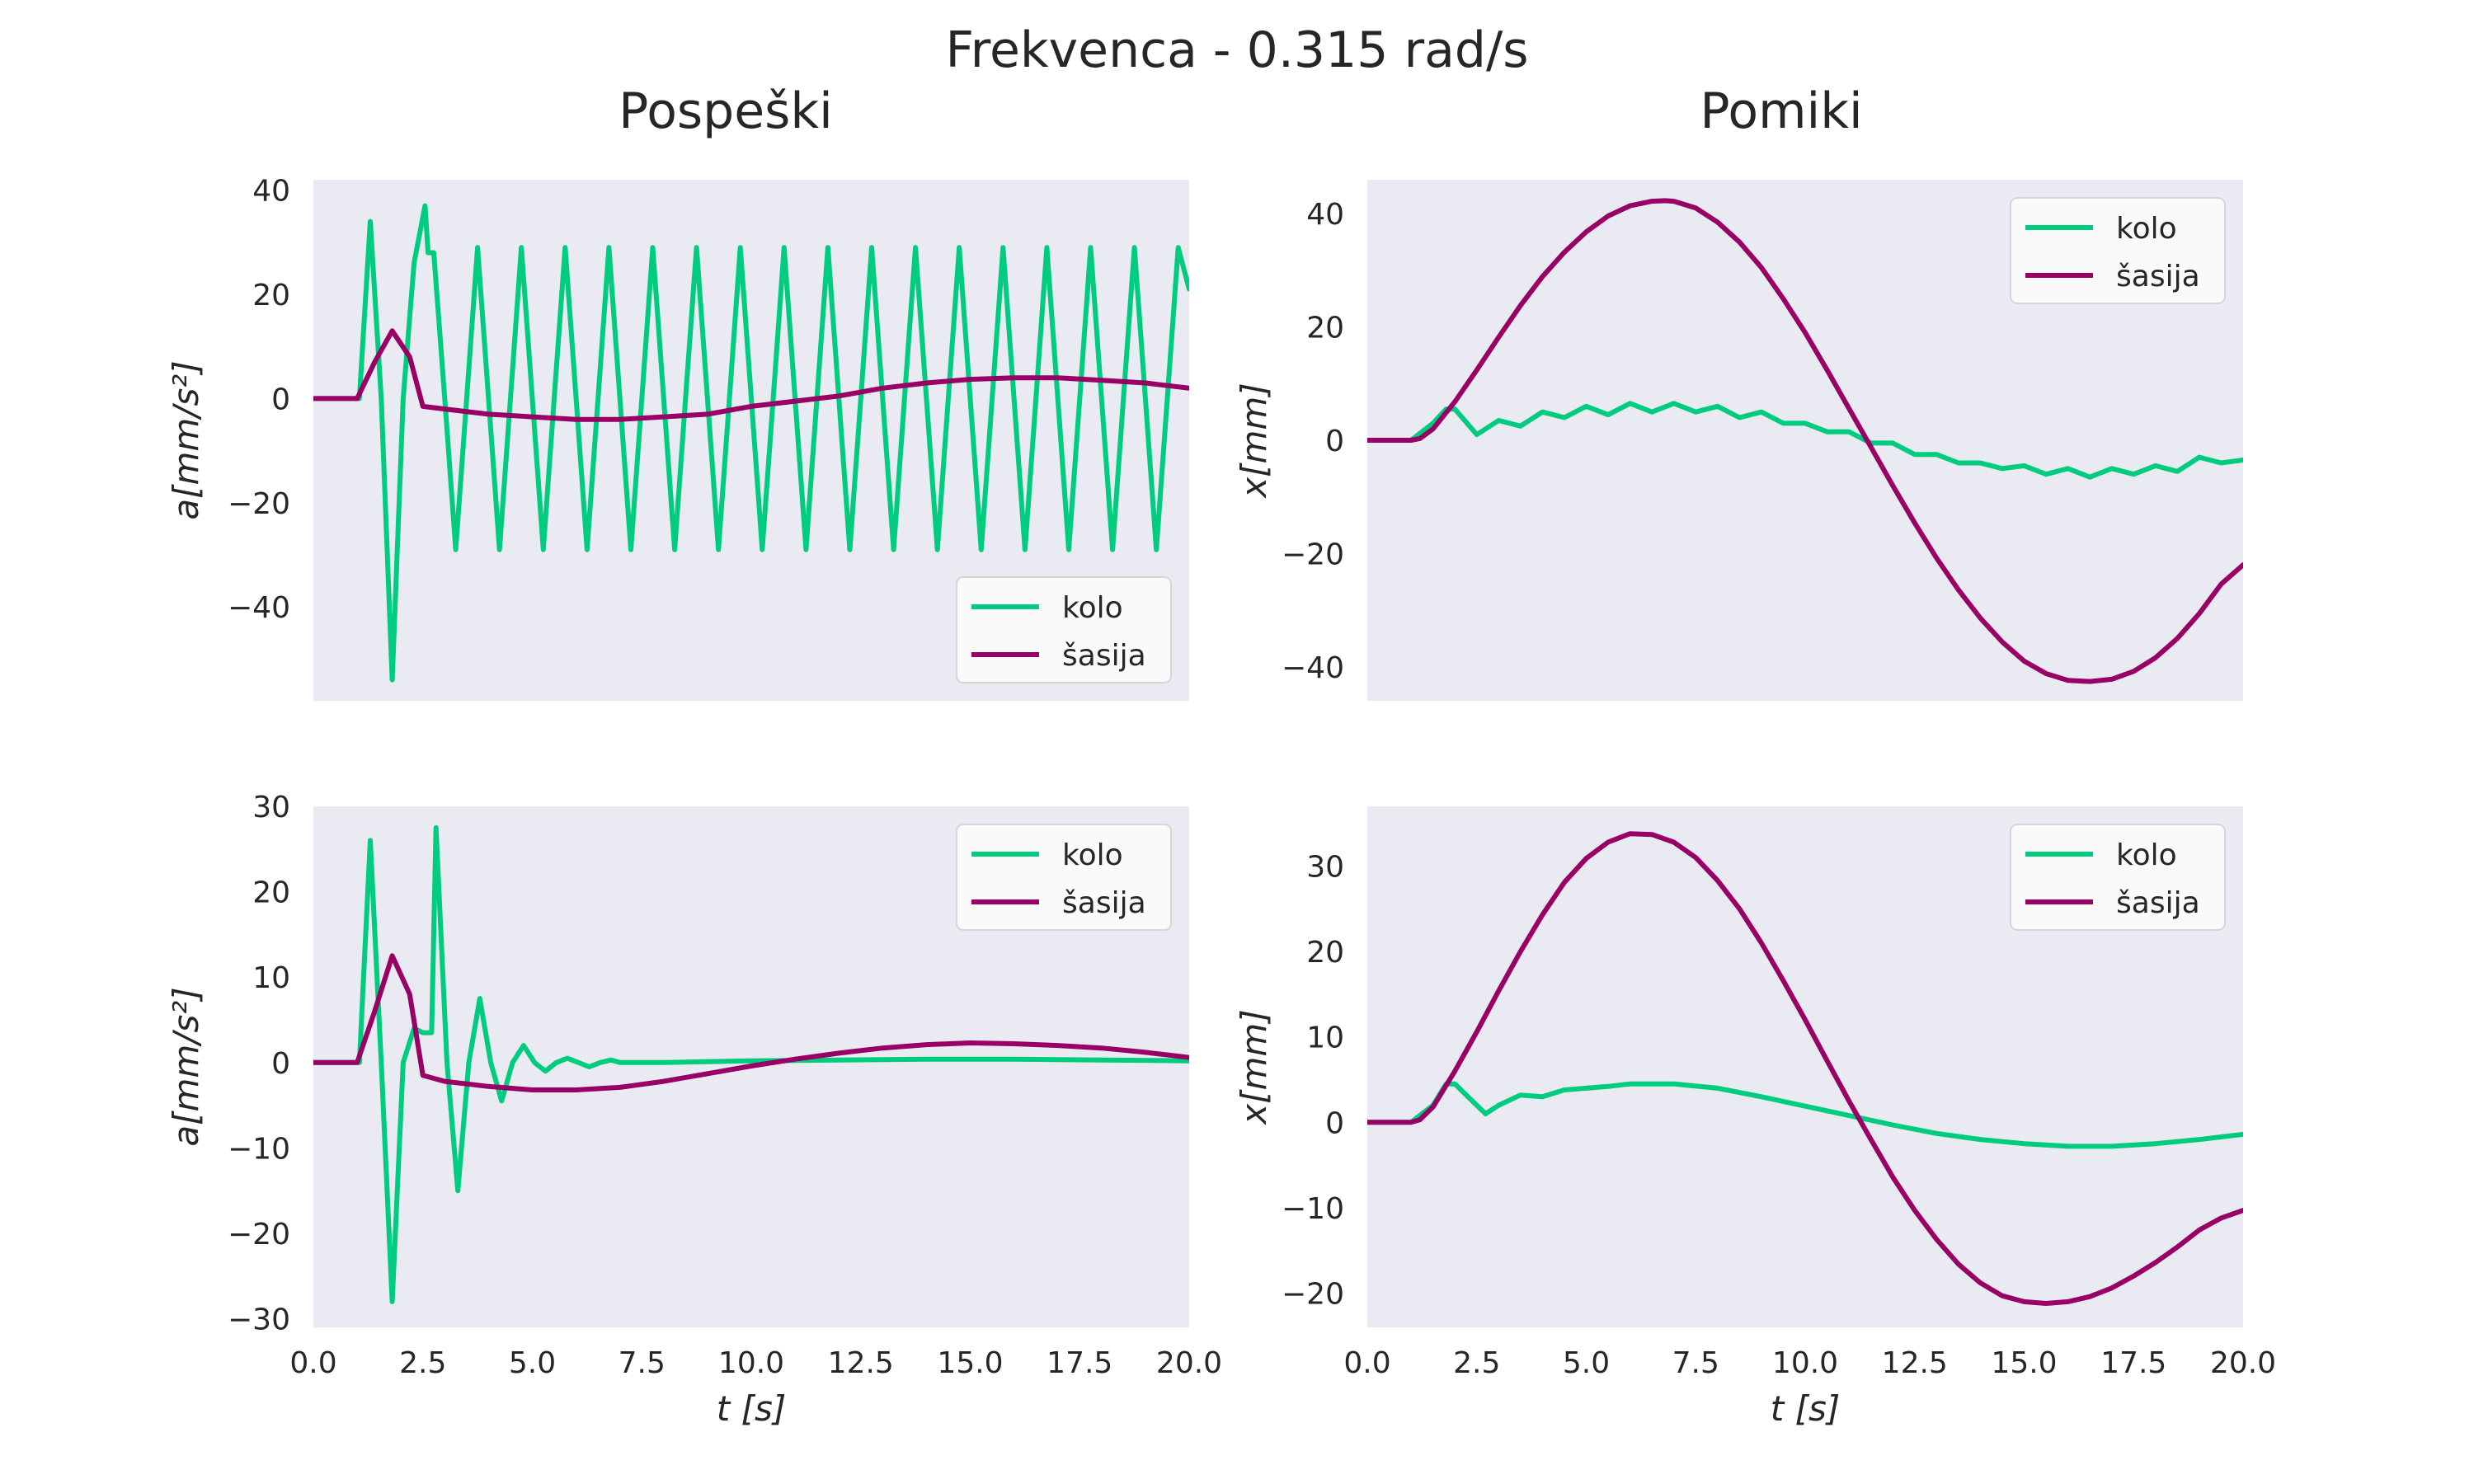 This screenshot has height=1484, width=2474. I want to click on column-title-displacements: Pomiki, so click(1781, 111).